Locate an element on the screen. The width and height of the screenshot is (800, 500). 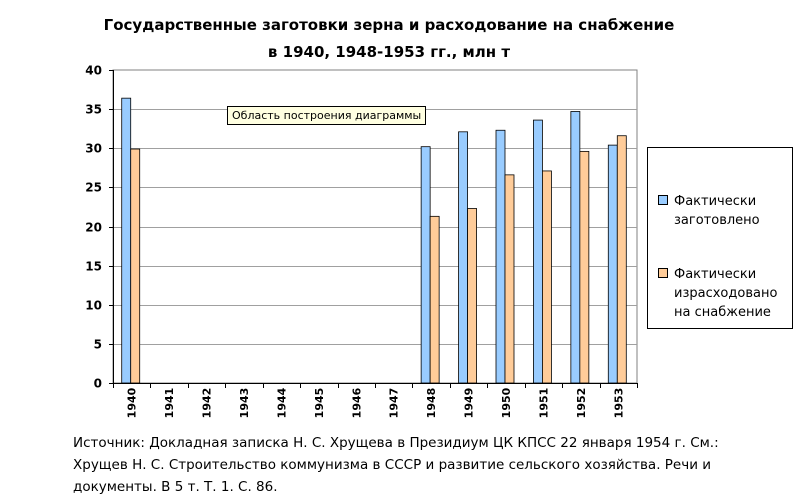
x-tick-label: 1948 is located at coordinates (431, 403).